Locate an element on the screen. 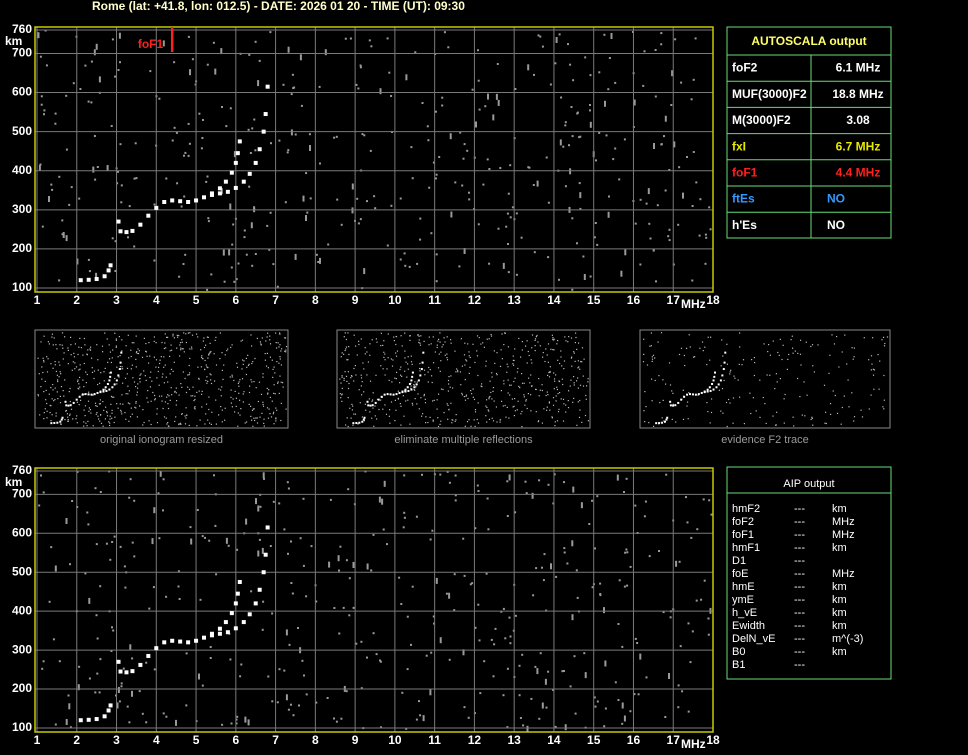  autoscala-box is located at coordinates (809, 132).